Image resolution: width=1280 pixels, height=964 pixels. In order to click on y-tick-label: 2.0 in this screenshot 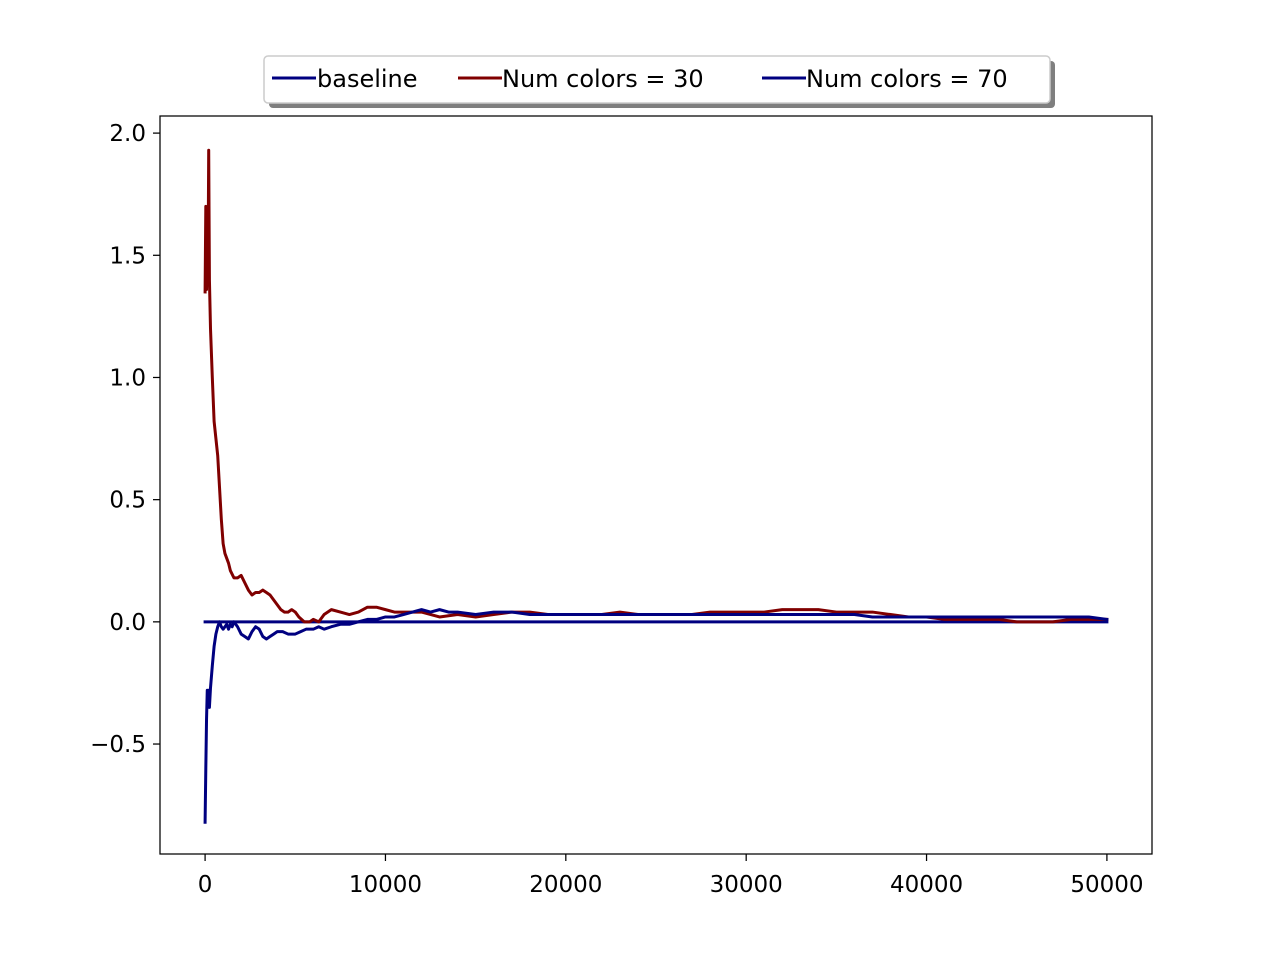, I will do `click(127, 134)`.